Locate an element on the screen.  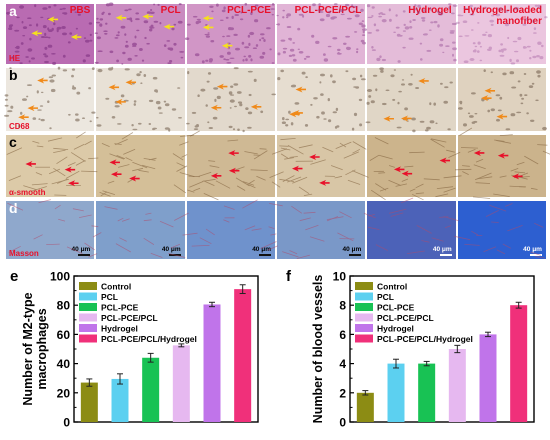
scale-text-4: 40 μm is located at coordinates (352, 249).